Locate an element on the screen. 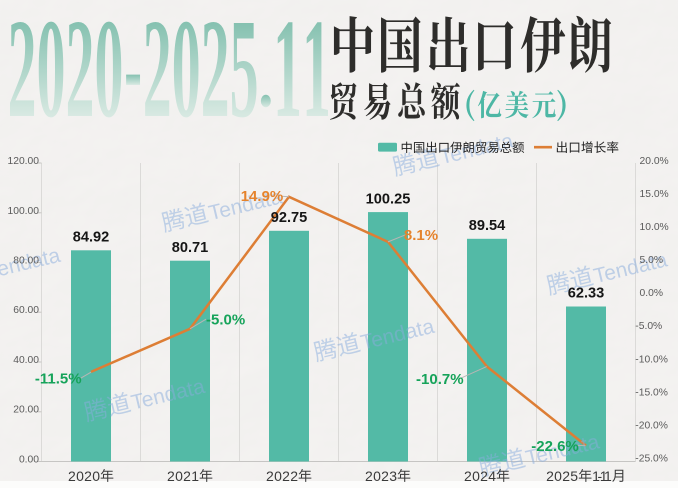 The width and height of the screenshot is (678, 488). svg-text: 20.0% is located at coordinates (654, 161).